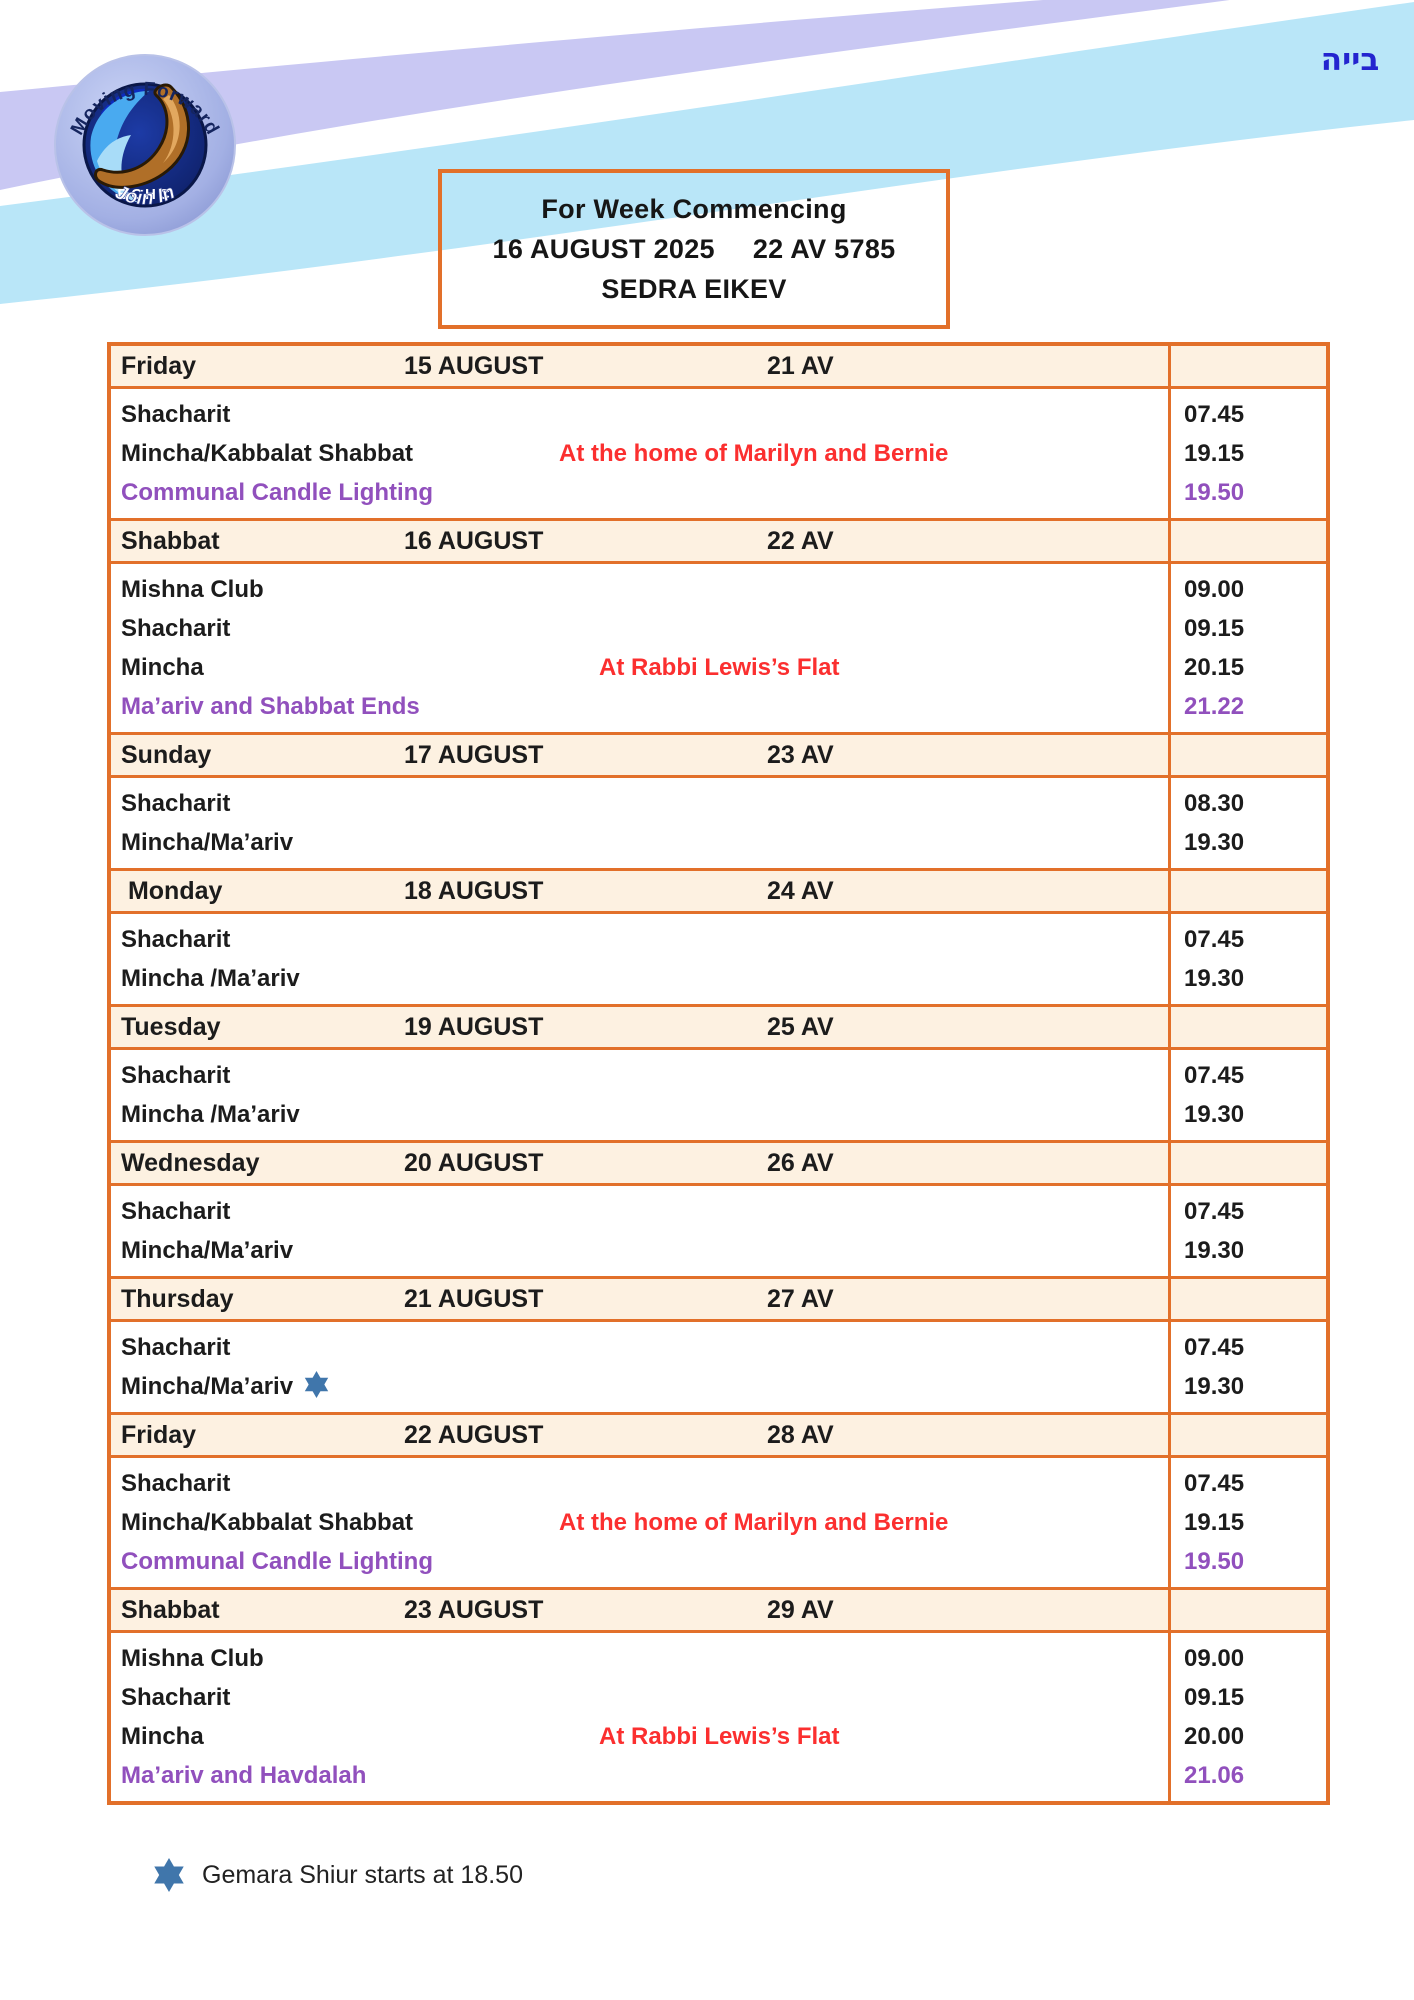  What do you see at coordinates (171, 129) in the screenshot?
I see `logo-shofar-highlight` at bounding box center [171, 129].